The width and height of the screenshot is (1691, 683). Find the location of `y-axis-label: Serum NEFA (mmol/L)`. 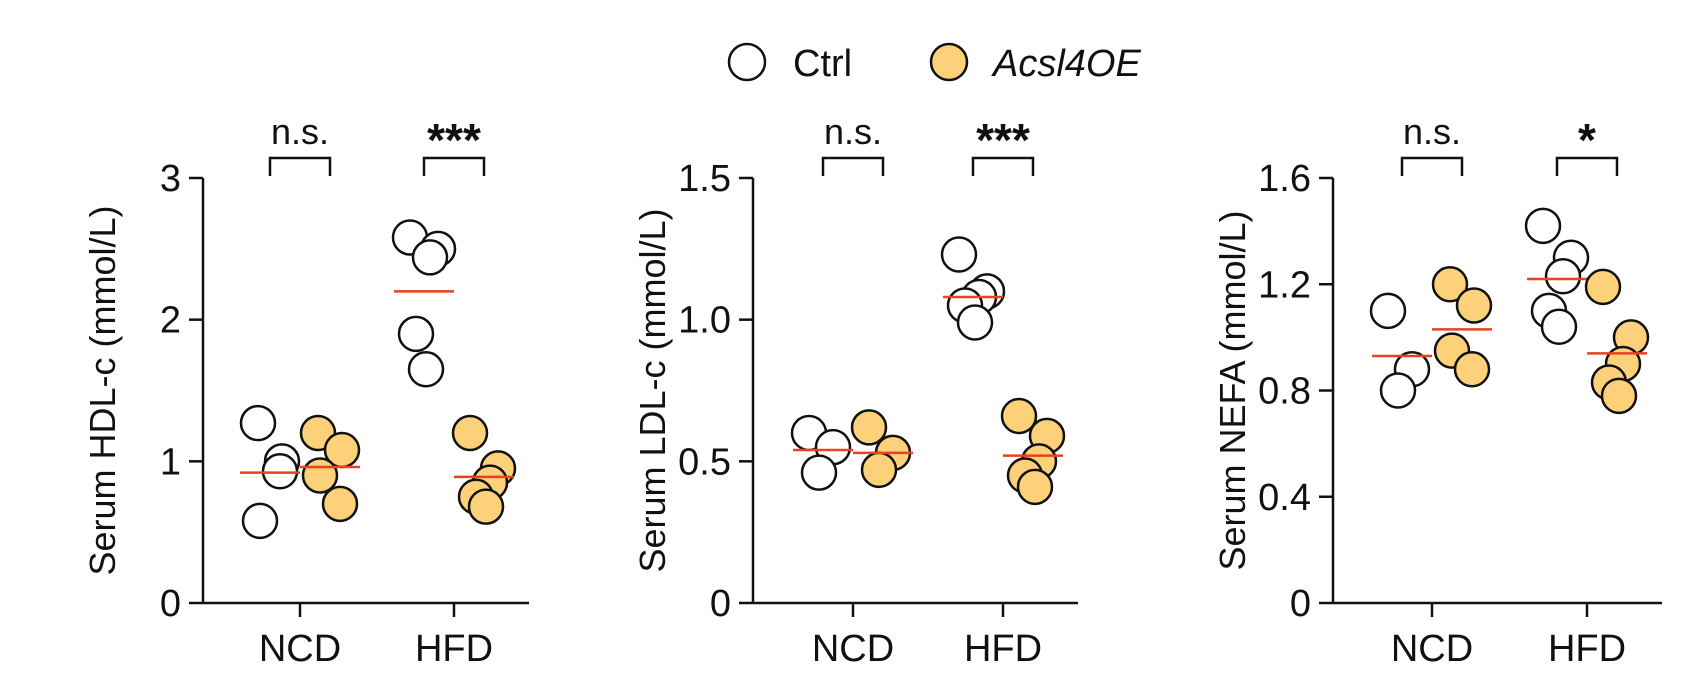

y-axis-label: Serum NEFA (mmol/L) is located at coordinates (1232, 390).